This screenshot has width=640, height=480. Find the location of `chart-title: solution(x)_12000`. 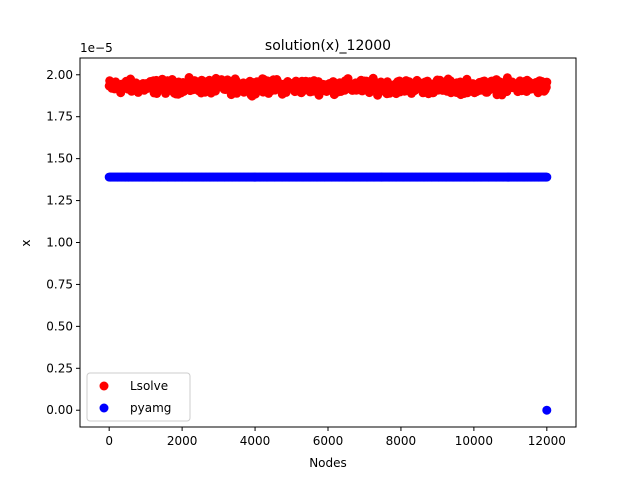

chart-title: solution(x)_12000 is located at coordinates (328, 46).